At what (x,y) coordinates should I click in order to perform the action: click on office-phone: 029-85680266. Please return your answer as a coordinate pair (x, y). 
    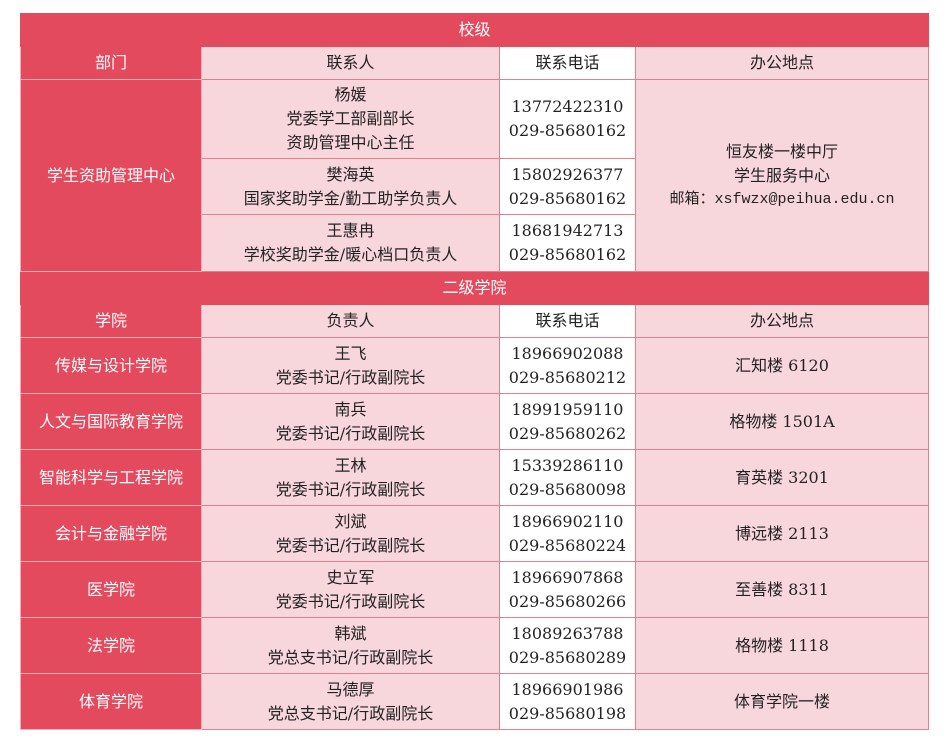
    Looking at the image, I should click on (567, 601).